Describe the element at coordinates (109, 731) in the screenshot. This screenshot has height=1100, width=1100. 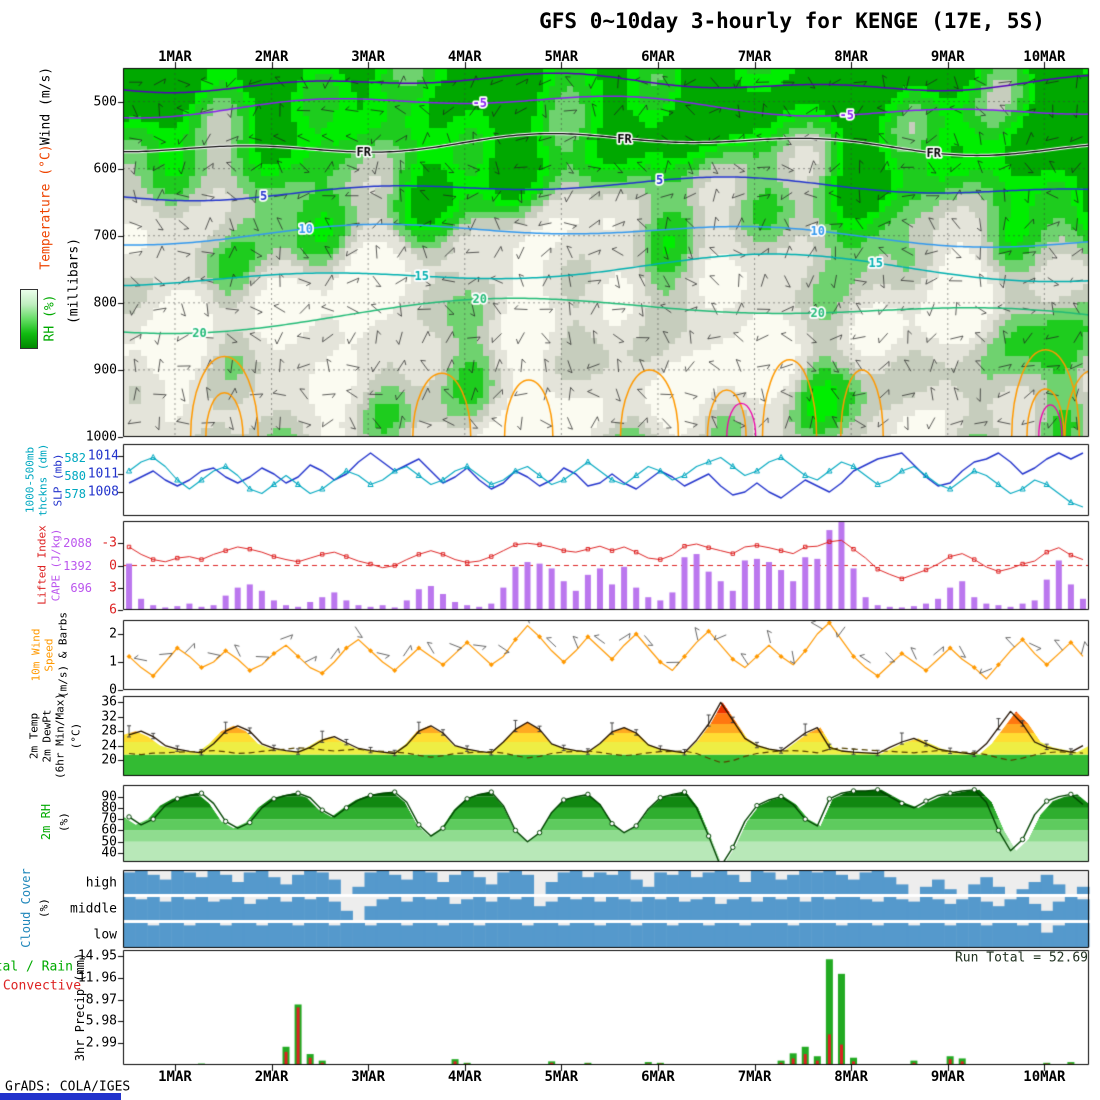
I see `tick-temp2m-28: 28` at that location.